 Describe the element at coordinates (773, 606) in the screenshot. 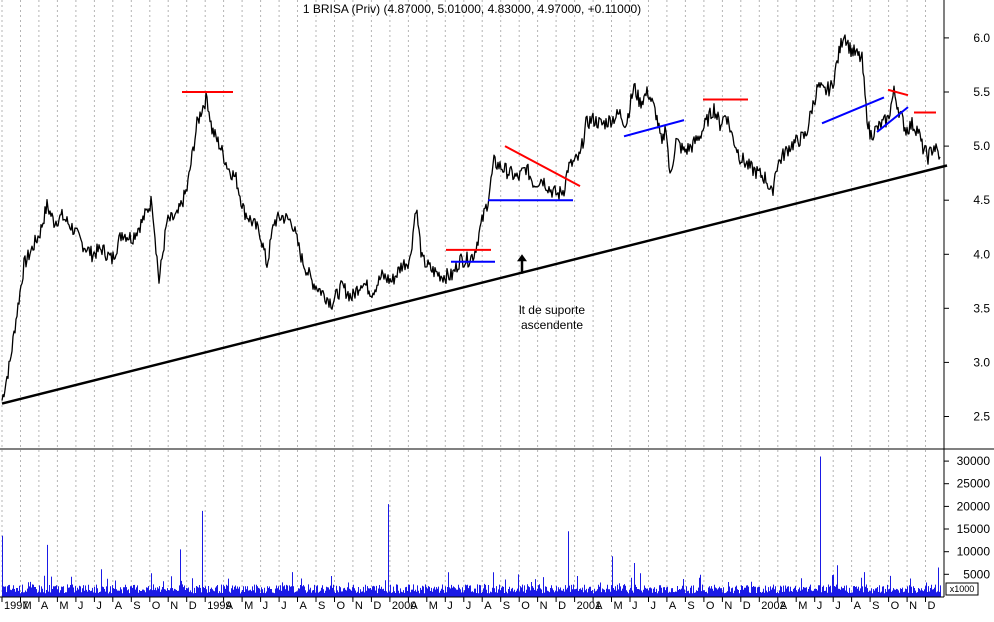

I see `month-label: 2002` at that location.